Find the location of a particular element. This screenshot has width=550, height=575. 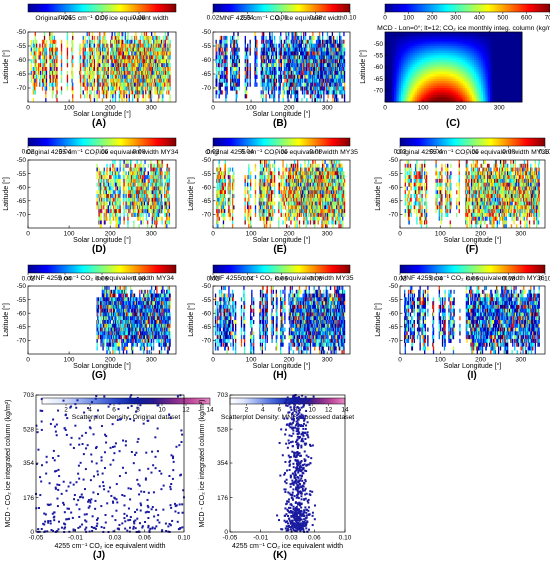

colorbar-tick-B: 0.02 is located at coordinates (213, 18).